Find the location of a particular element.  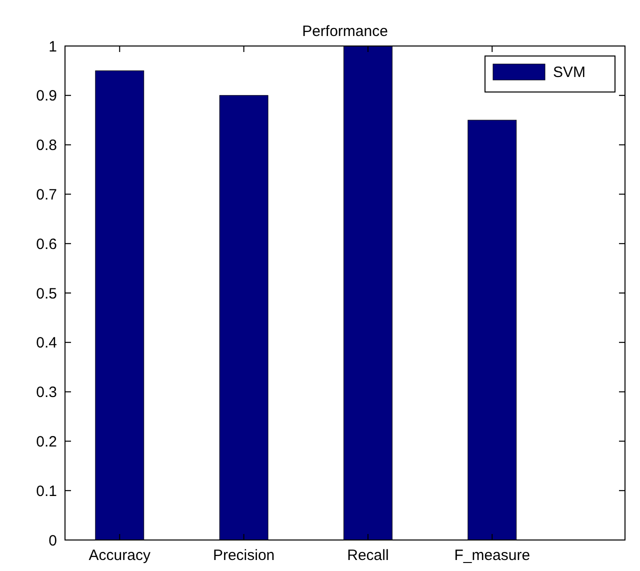

chart-title: Performance is located at coordinates (345, 31).